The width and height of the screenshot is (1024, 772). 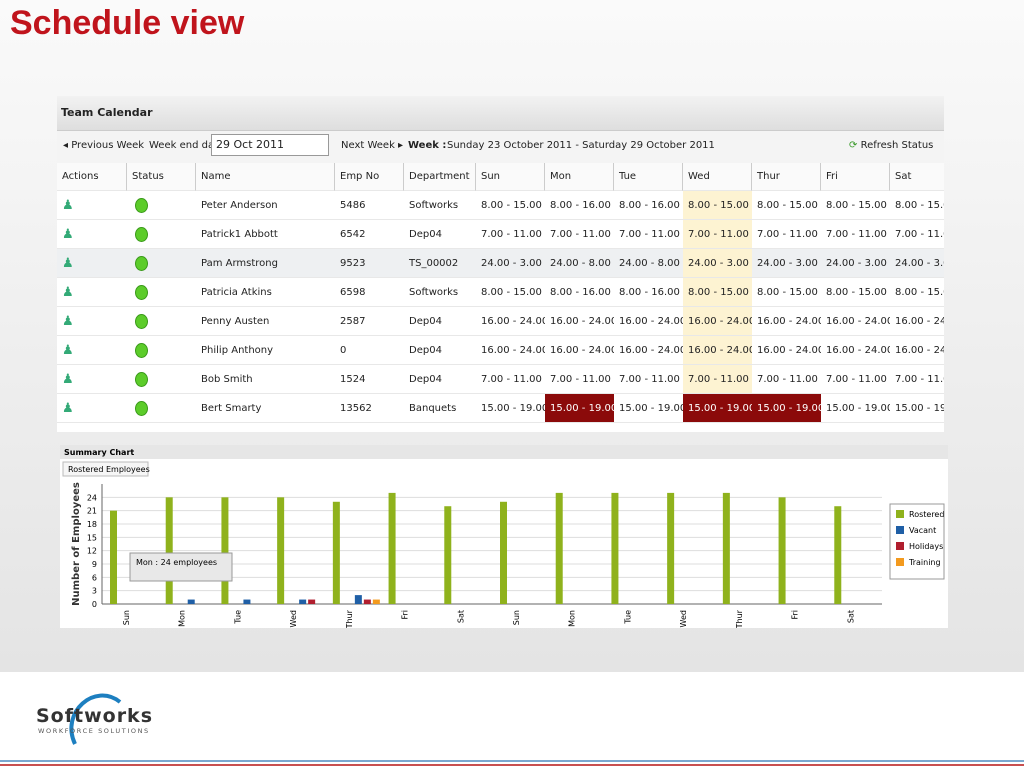 I want to click on column-header: Wed, so click(x=717, y=177).